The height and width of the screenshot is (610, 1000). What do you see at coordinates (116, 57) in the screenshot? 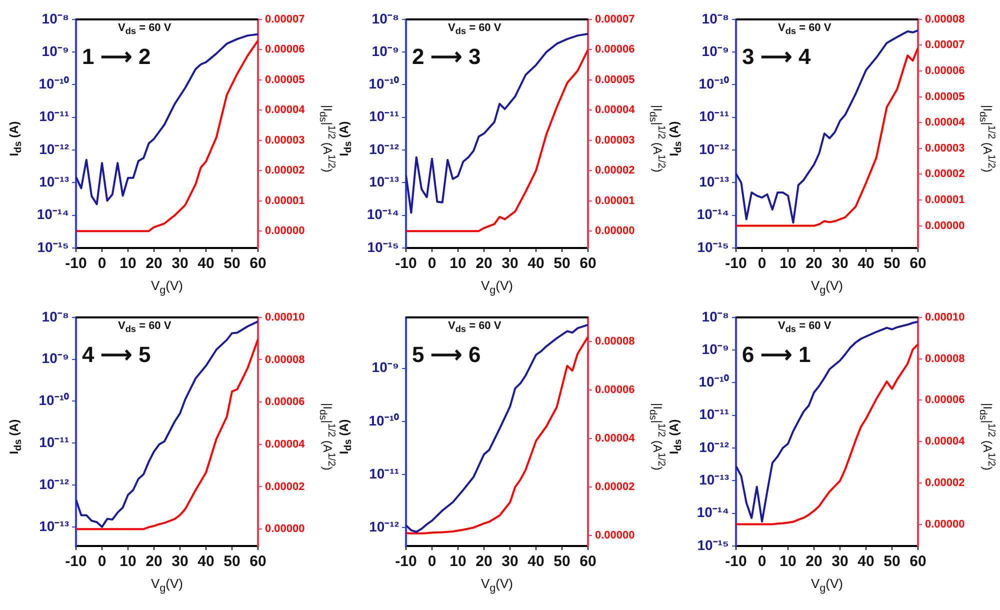
I see `annotation: 1 ⟶ 2` at bounding box center [116, 57].